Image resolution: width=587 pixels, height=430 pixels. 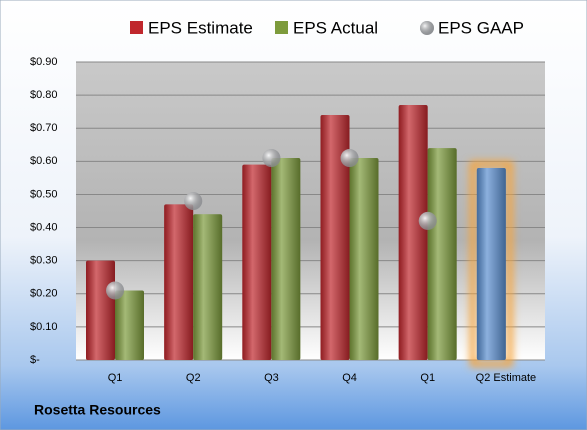 I want to click on y-tick-label: $0.10, so click(x=44, y=327).